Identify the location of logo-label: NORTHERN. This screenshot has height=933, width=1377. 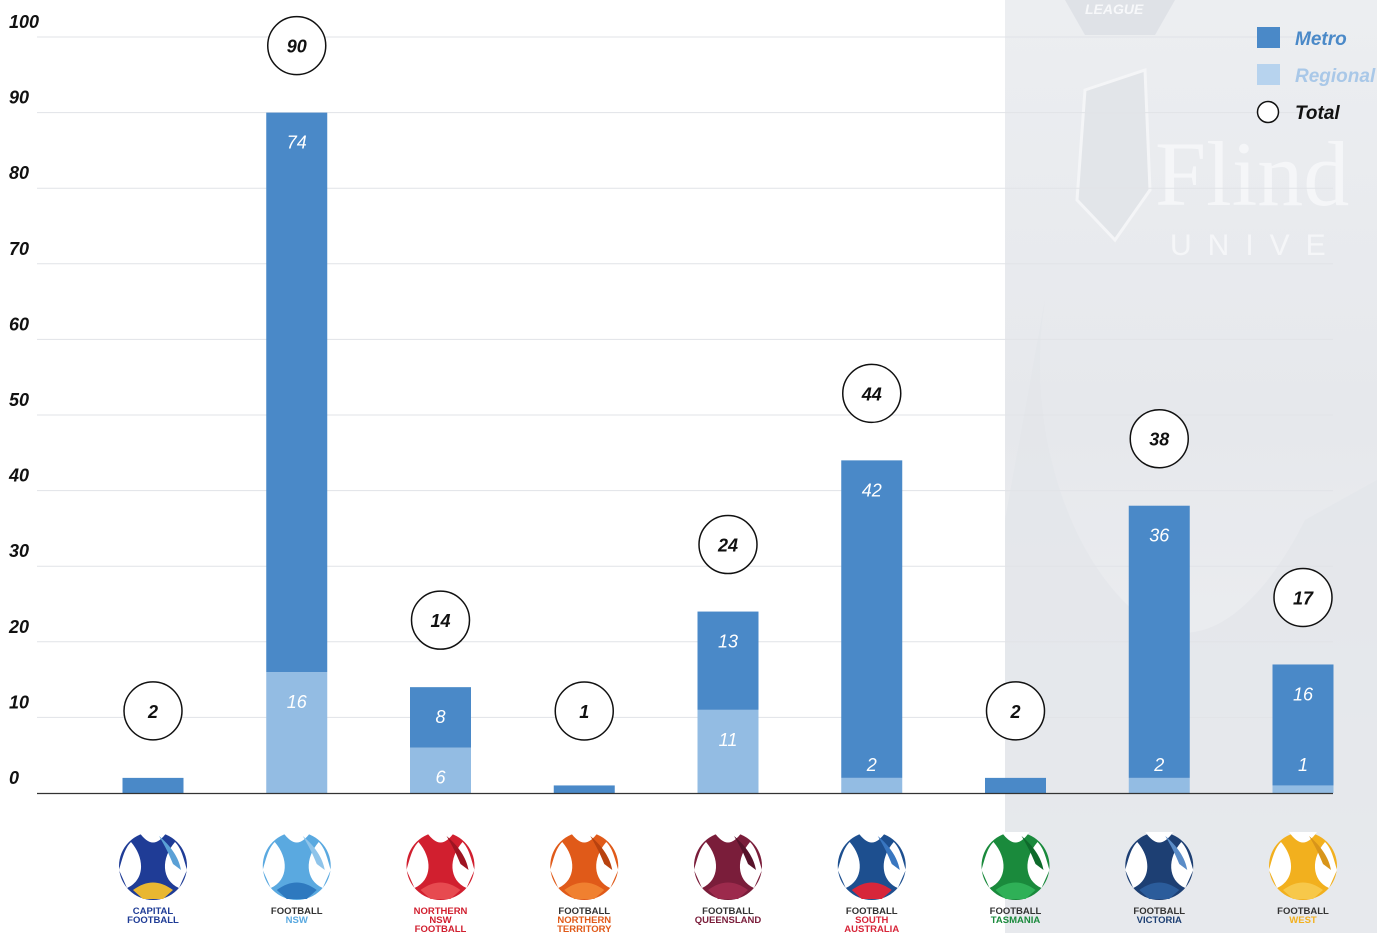
(584, 920).